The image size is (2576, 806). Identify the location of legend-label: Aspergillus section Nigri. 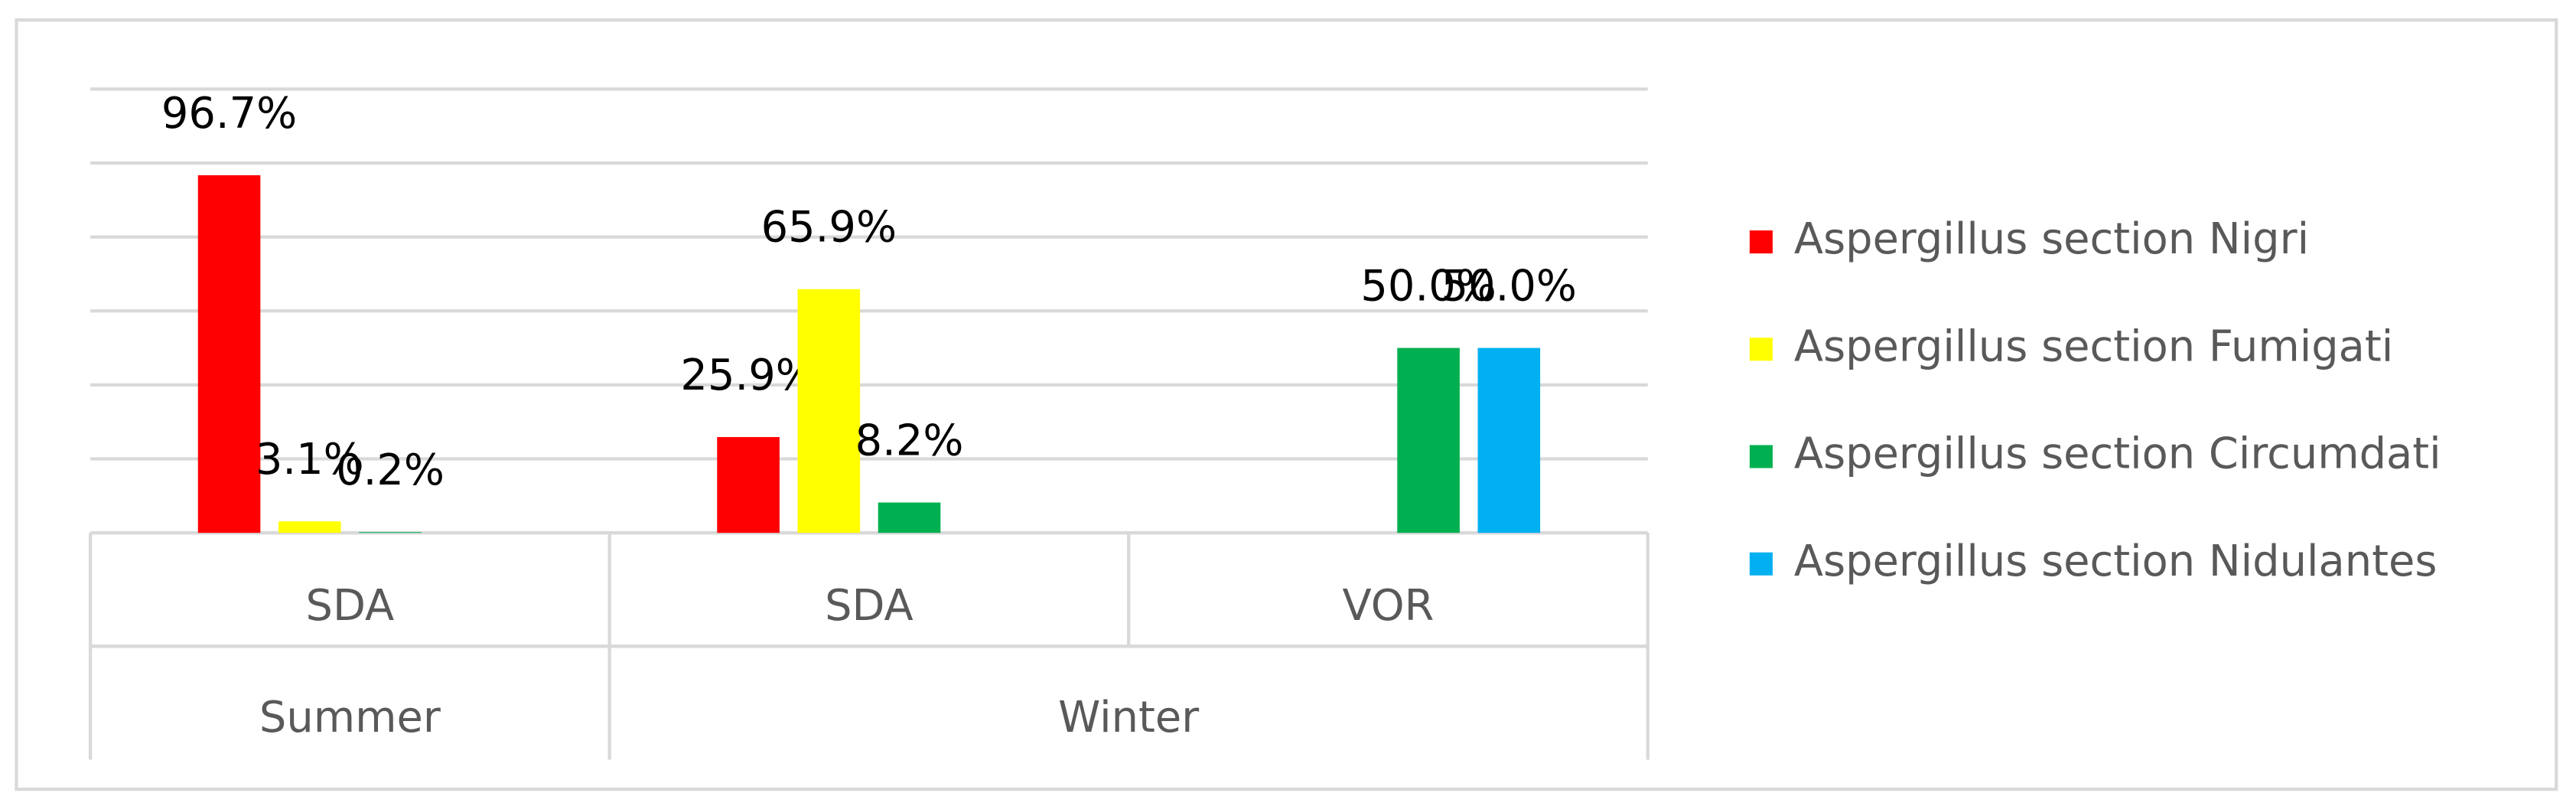
(2051, 239).